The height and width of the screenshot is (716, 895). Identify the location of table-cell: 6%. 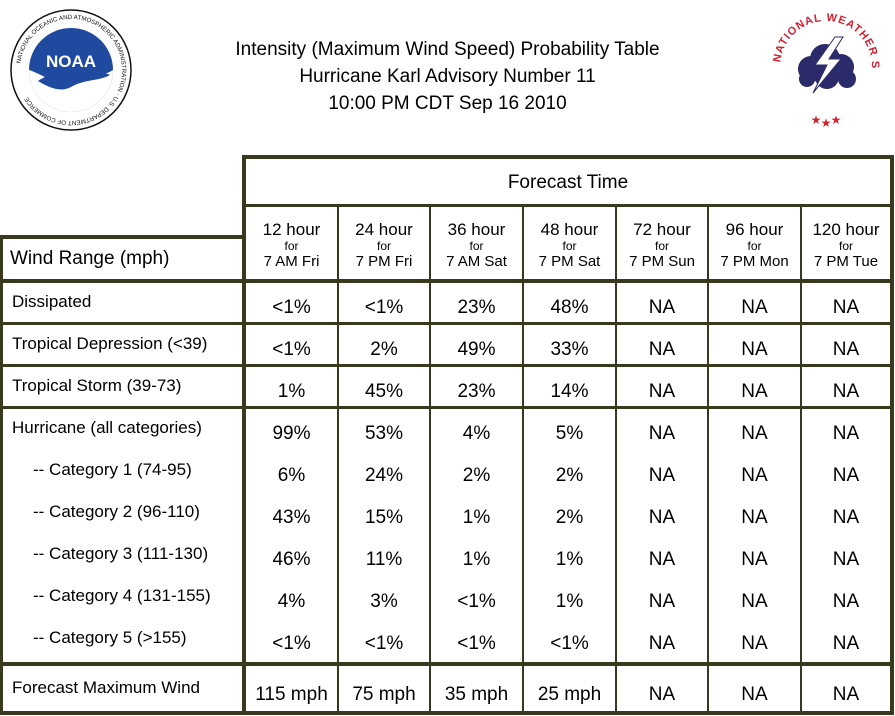
(291, 475).